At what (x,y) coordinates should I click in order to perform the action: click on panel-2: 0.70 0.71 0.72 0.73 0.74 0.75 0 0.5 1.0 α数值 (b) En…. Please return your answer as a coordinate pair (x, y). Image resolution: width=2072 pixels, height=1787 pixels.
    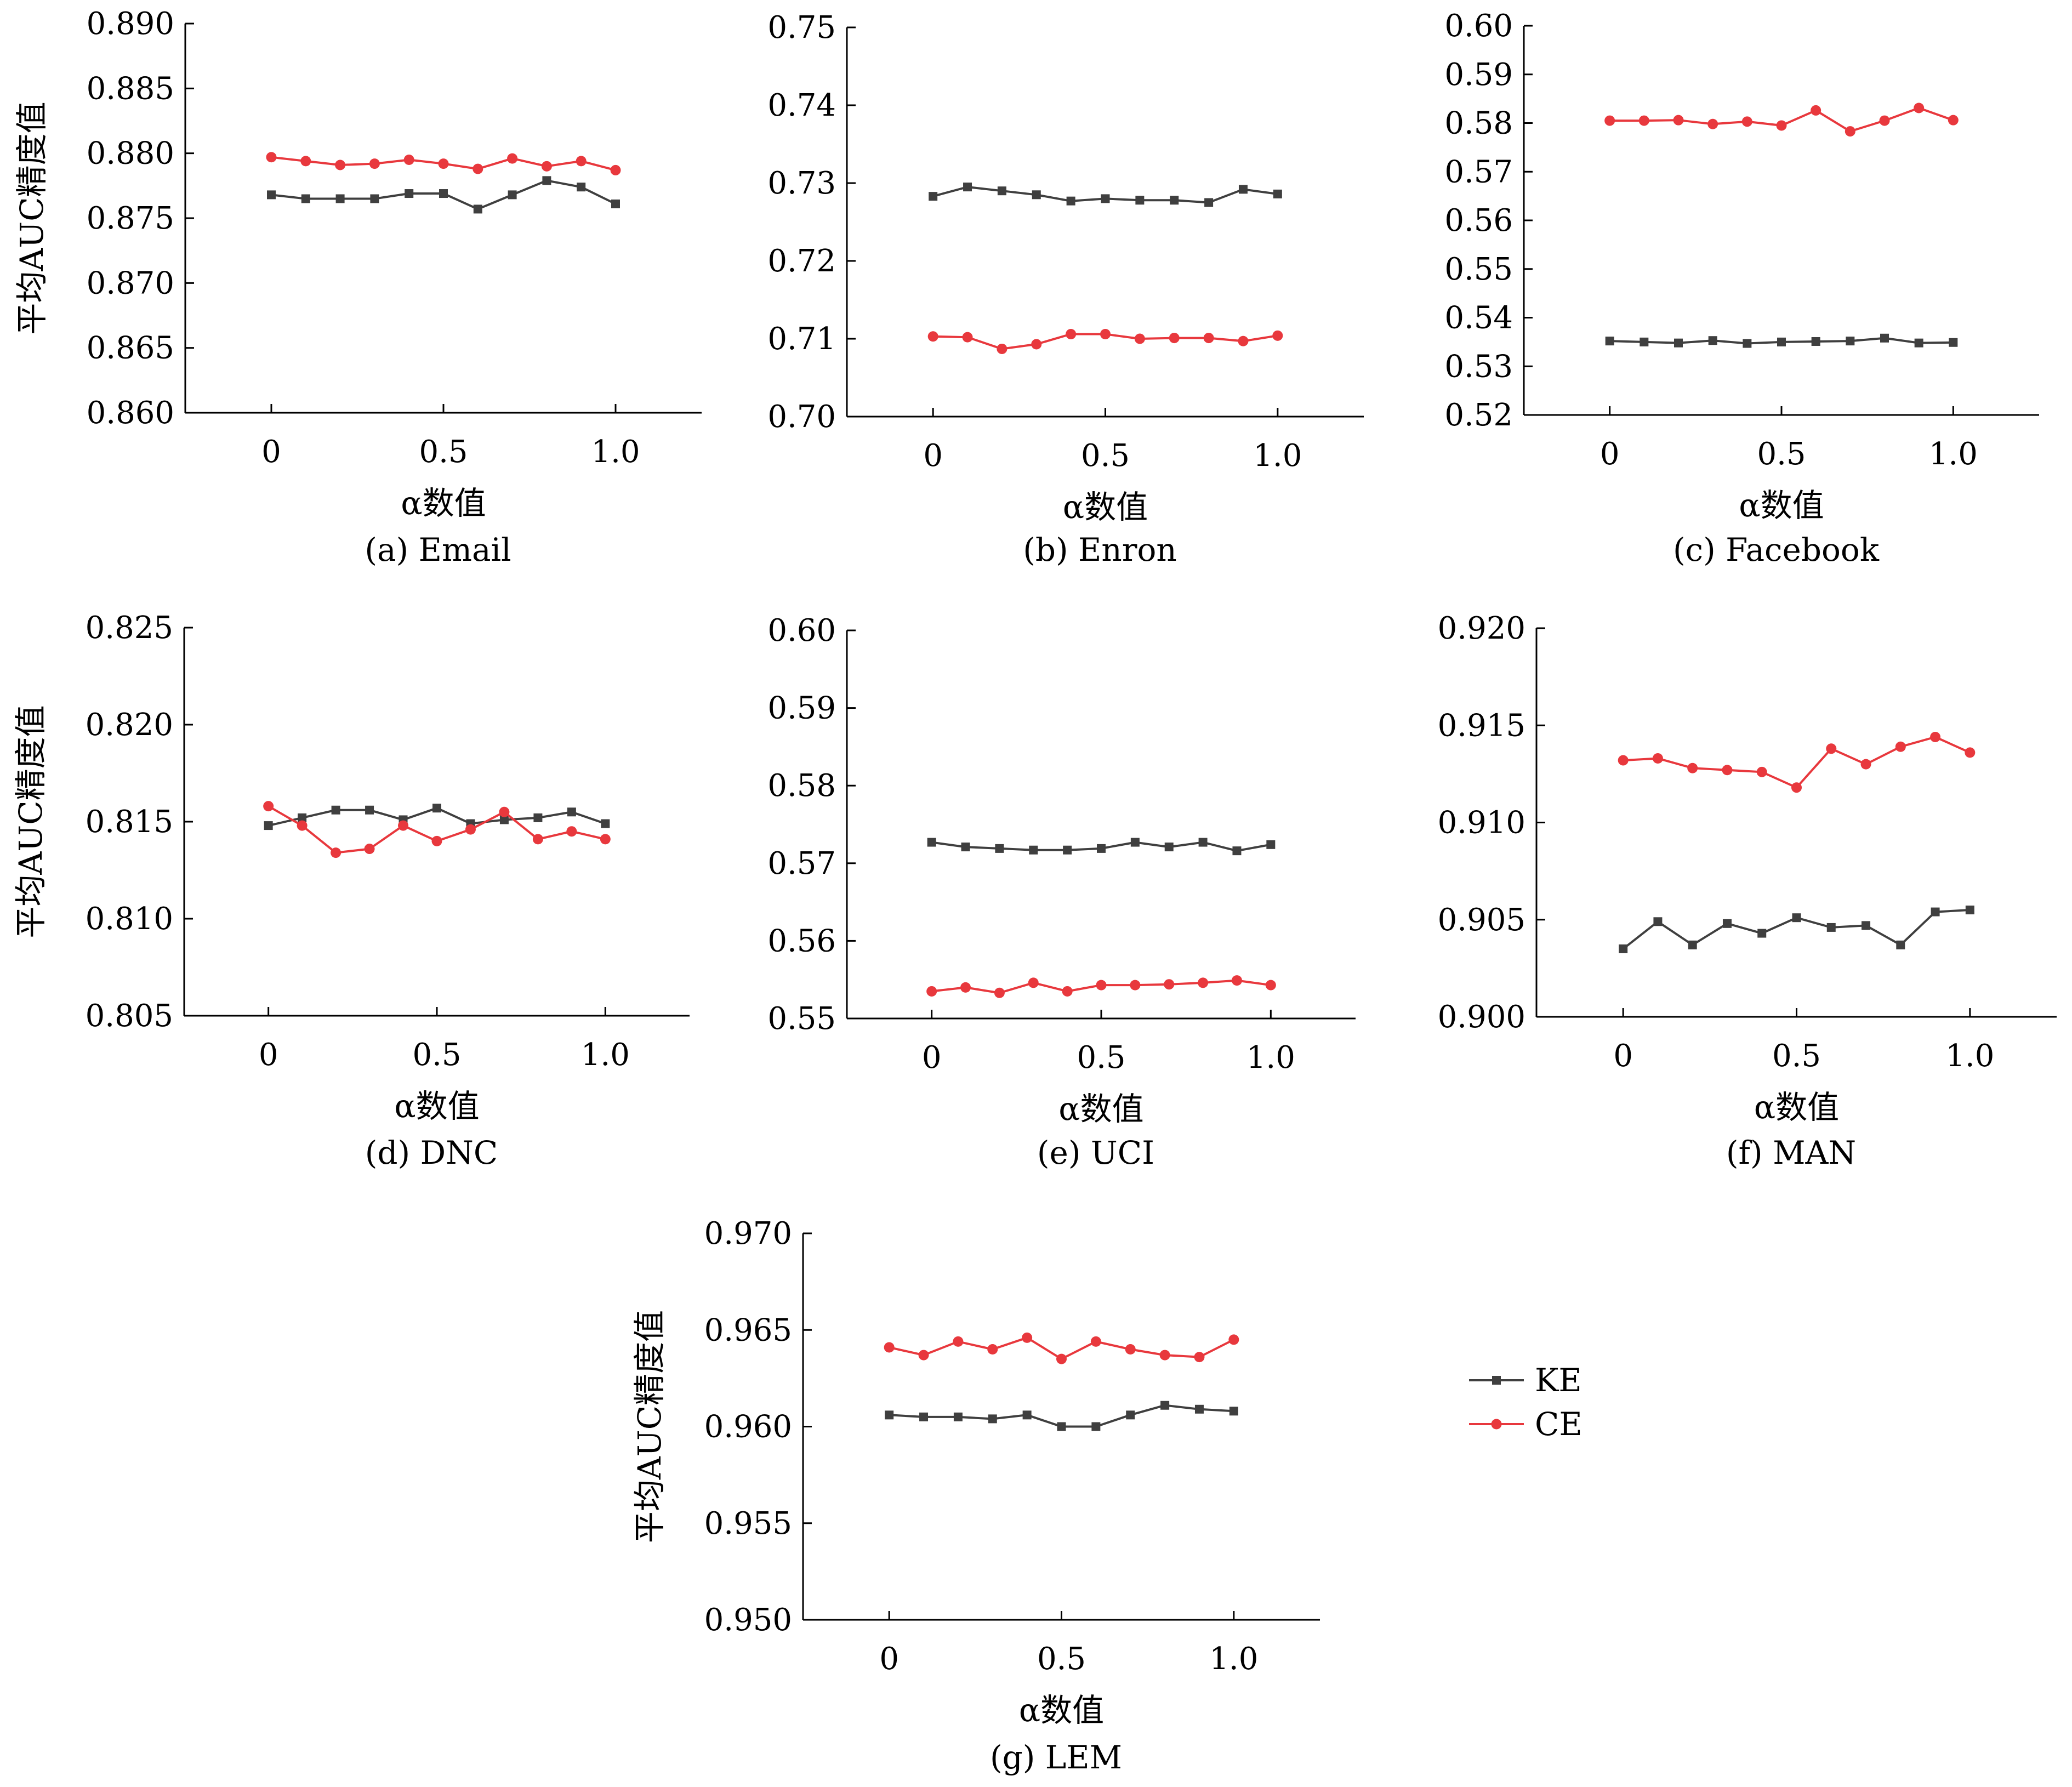
    Looking at the image, I should click on (1065, 289).